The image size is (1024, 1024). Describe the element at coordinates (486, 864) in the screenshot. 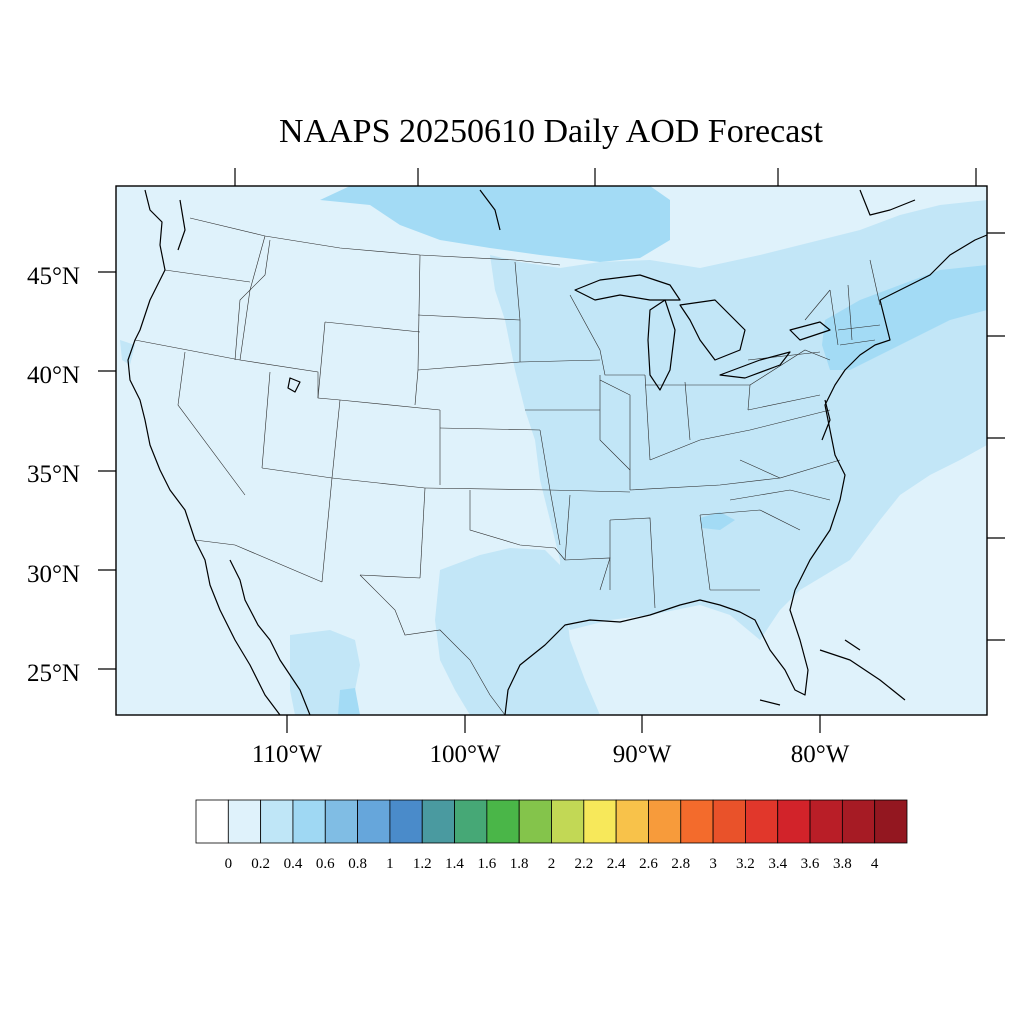

I see `colorbar-label: 1.6` at that location.